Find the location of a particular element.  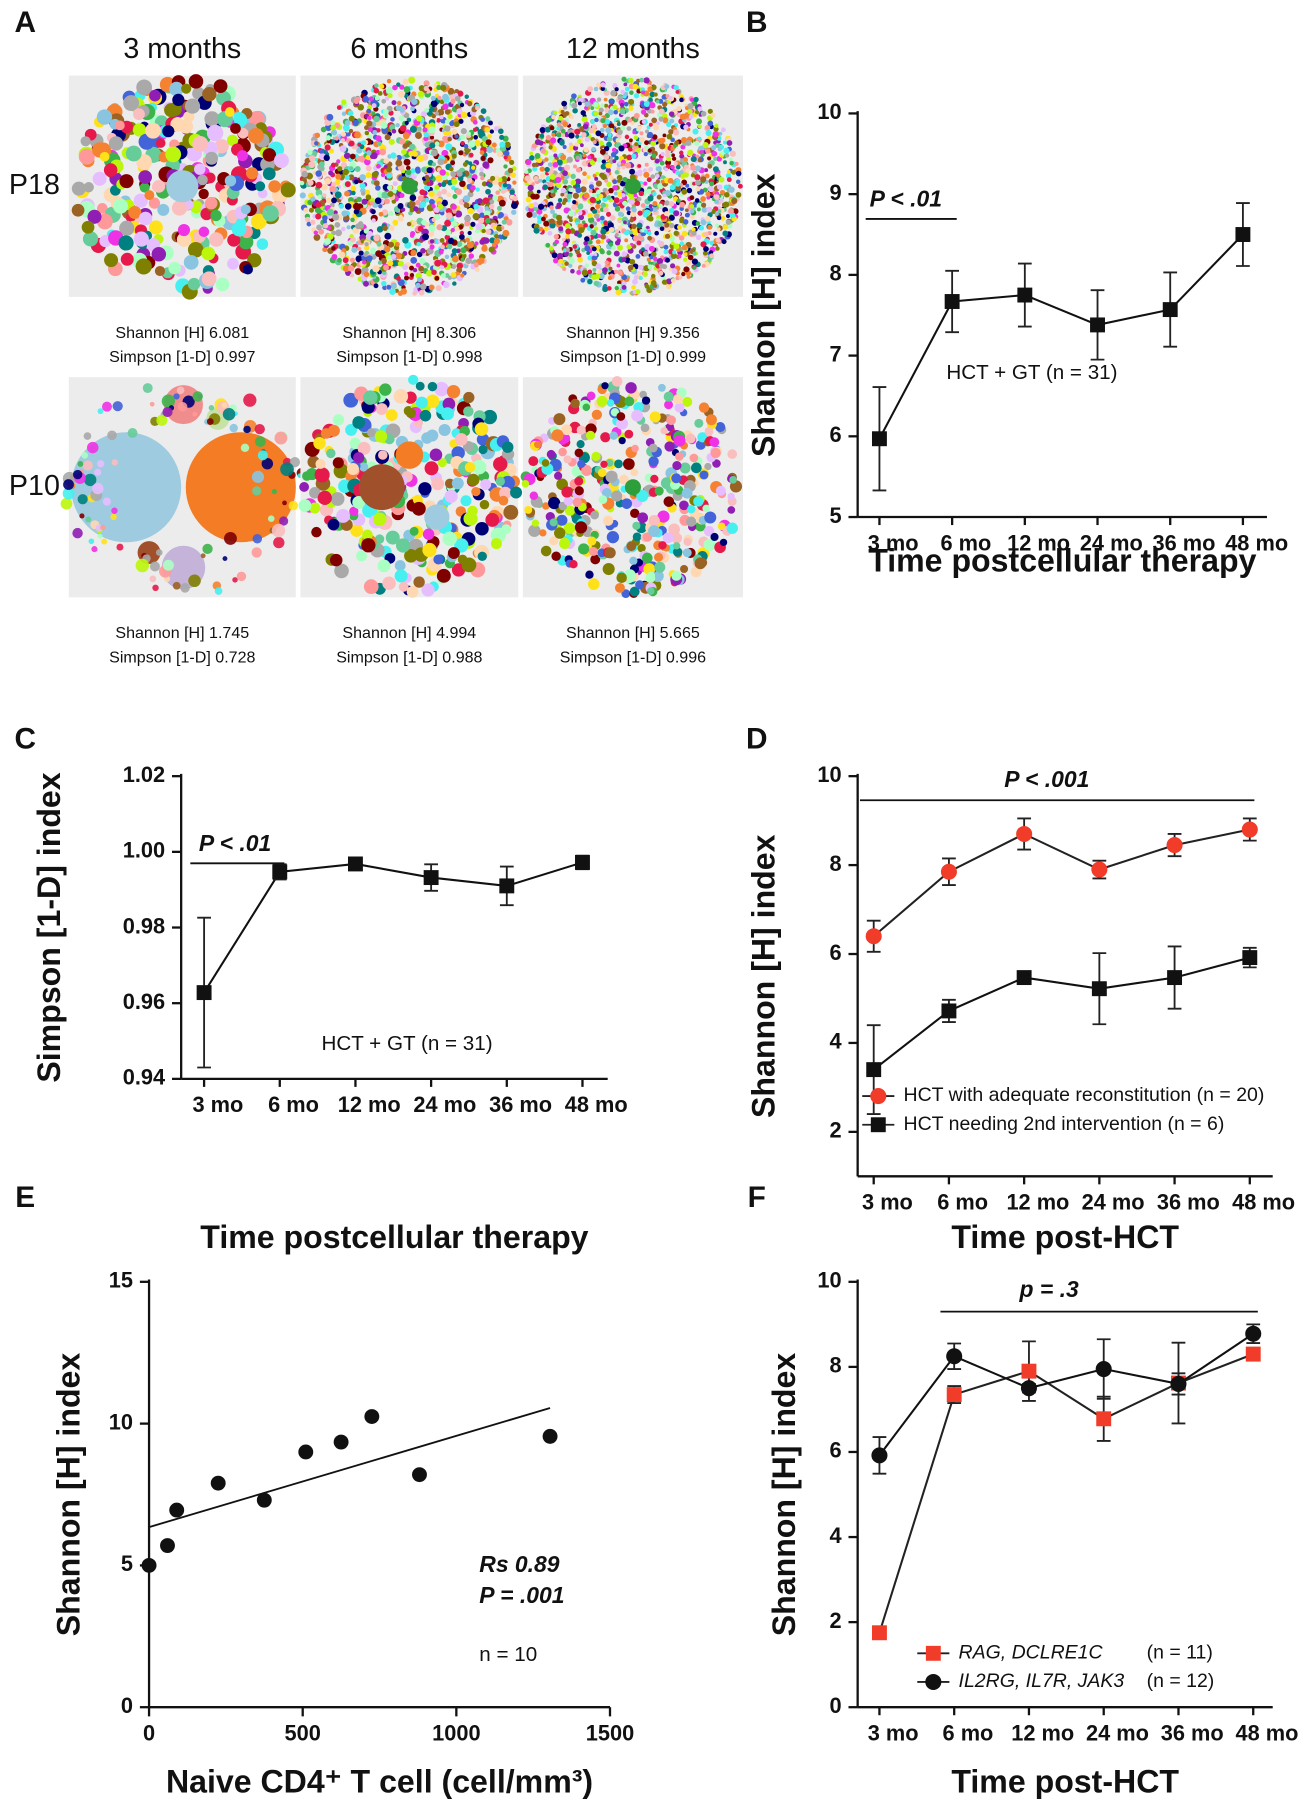

x-tick-label: 3 mo is located at coordinates (217, 1104).